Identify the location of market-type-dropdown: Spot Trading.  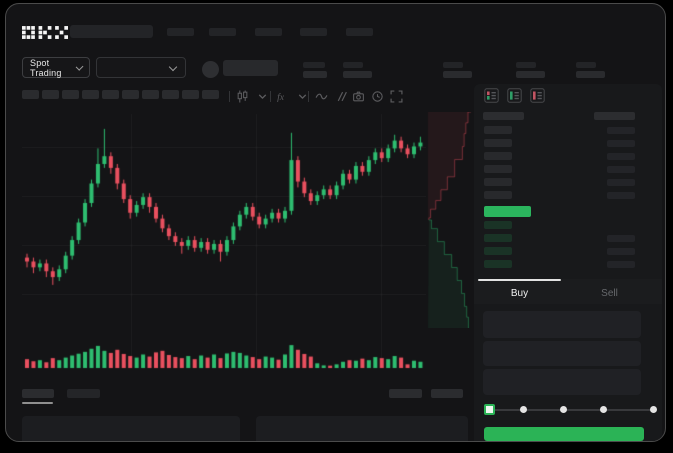
(56, 67).